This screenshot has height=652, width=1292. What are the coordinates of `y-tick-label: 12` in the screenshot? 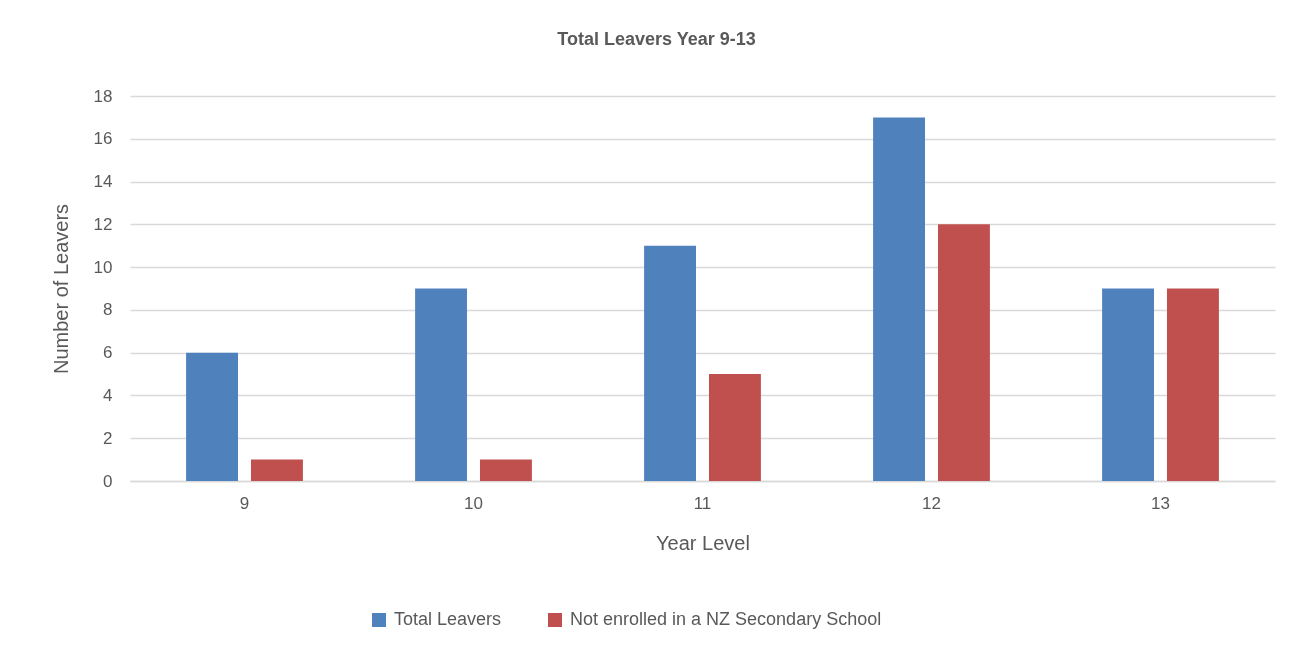 It's located at (103, 224).